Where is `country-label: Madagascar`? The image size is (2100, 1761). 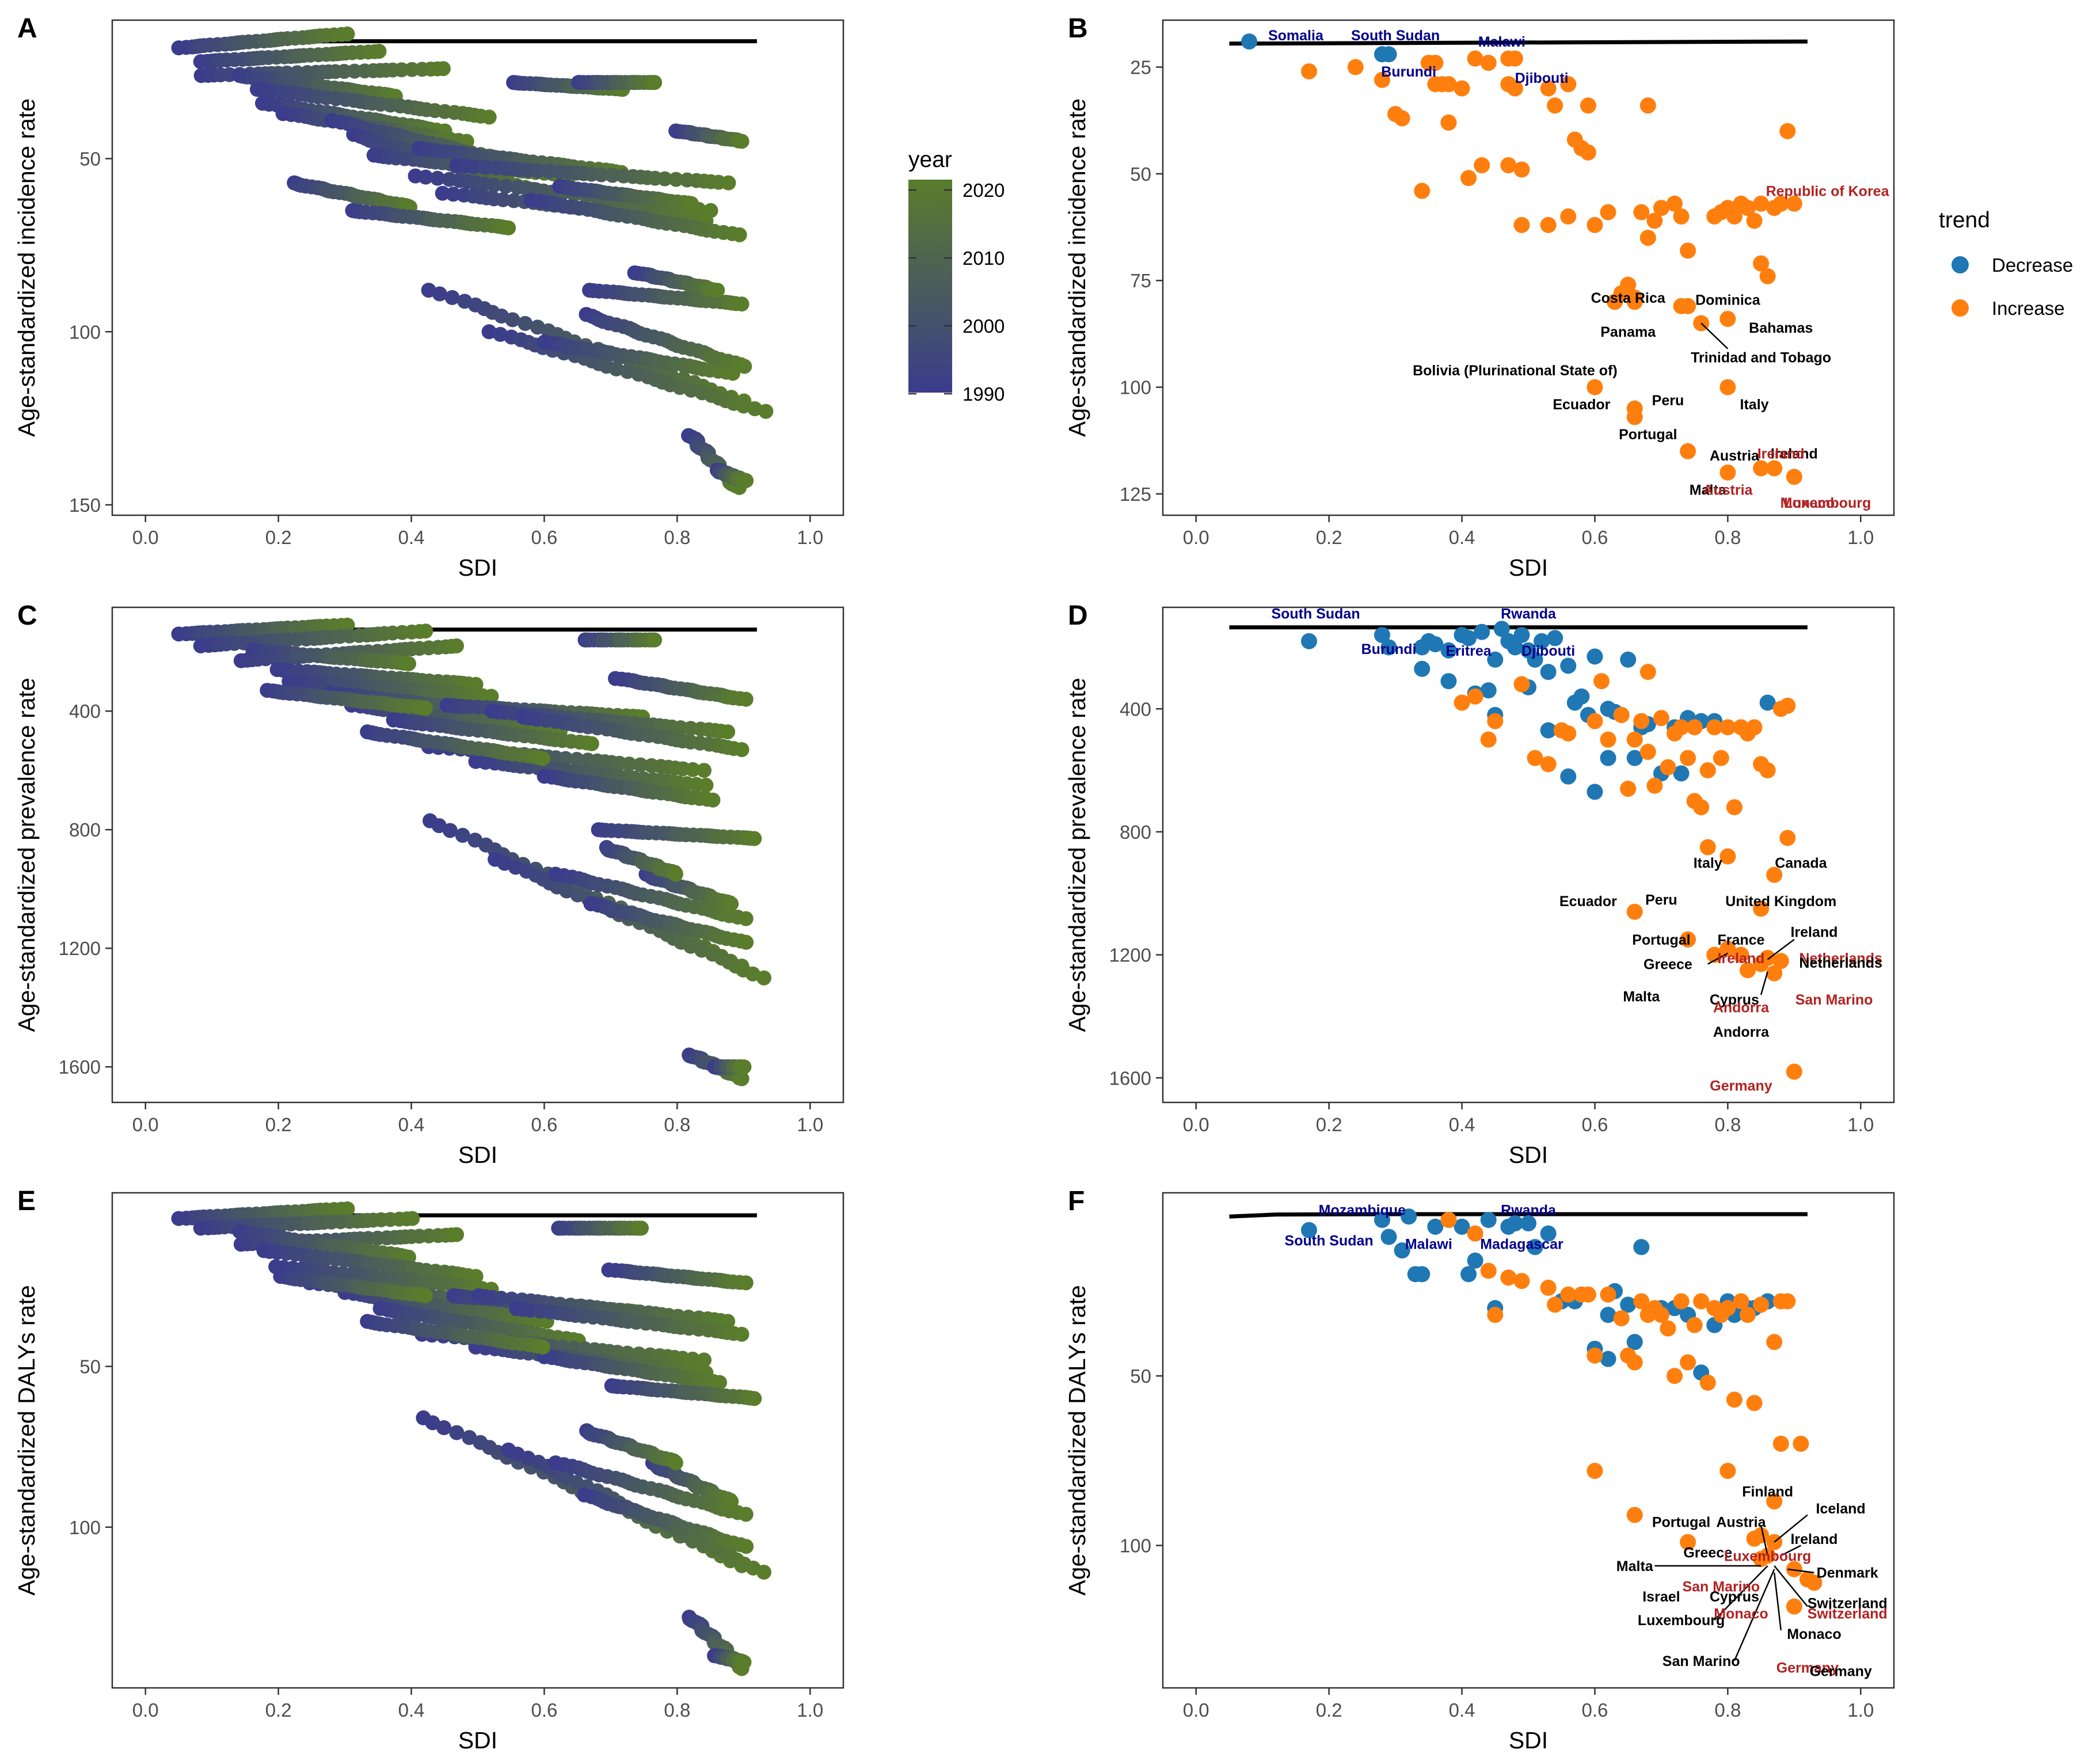 country-label: Madagascar is located at coordinates (1521, 1244).